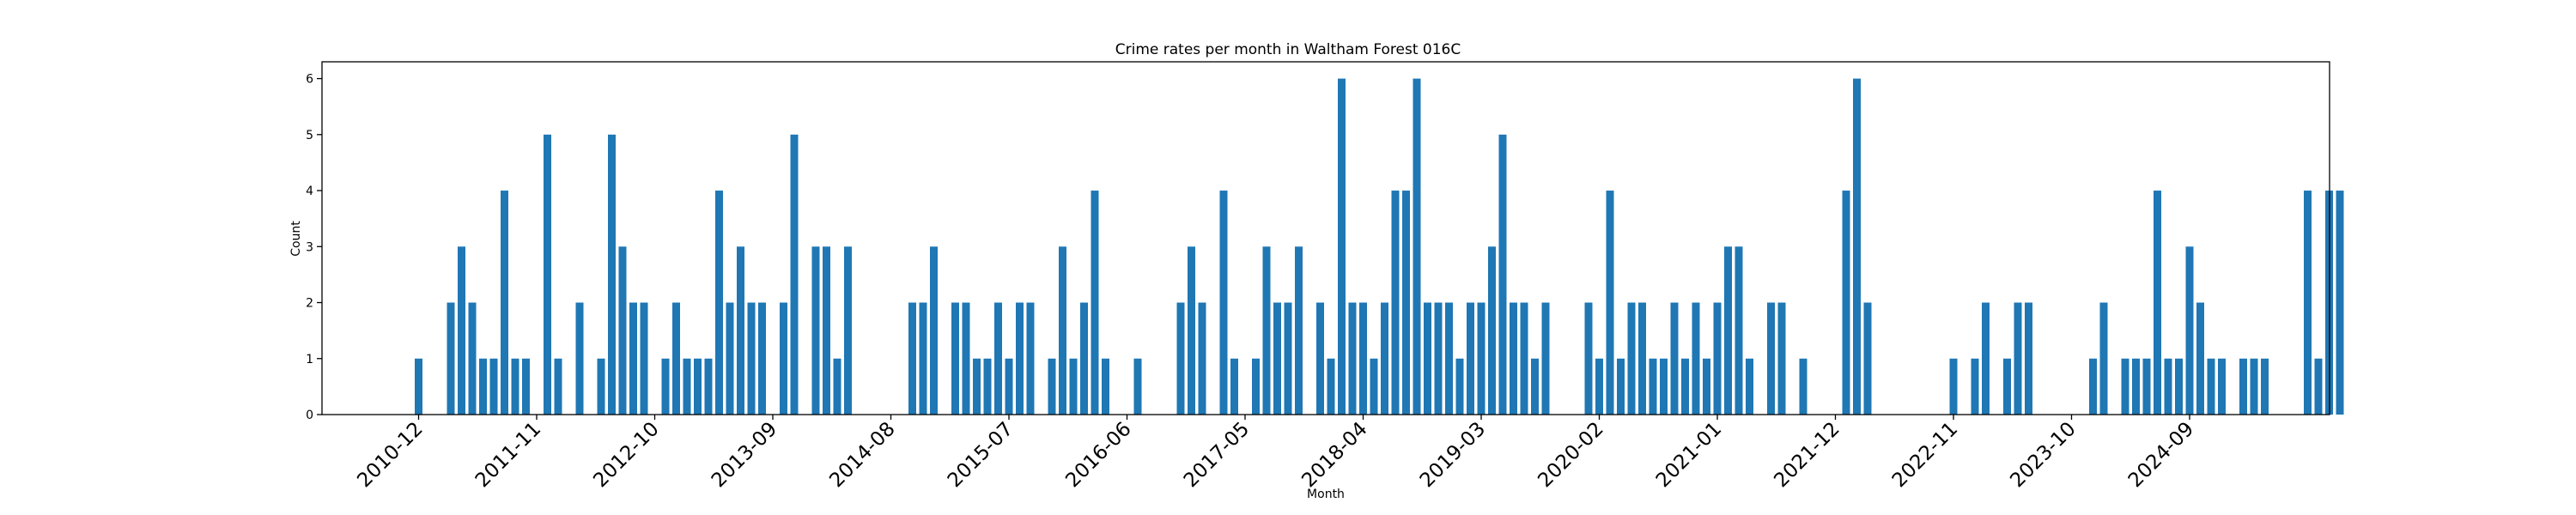  Describe the element at coordinates (310, 247) in the screenshot. I see `y-tick-label: 3` at that location.